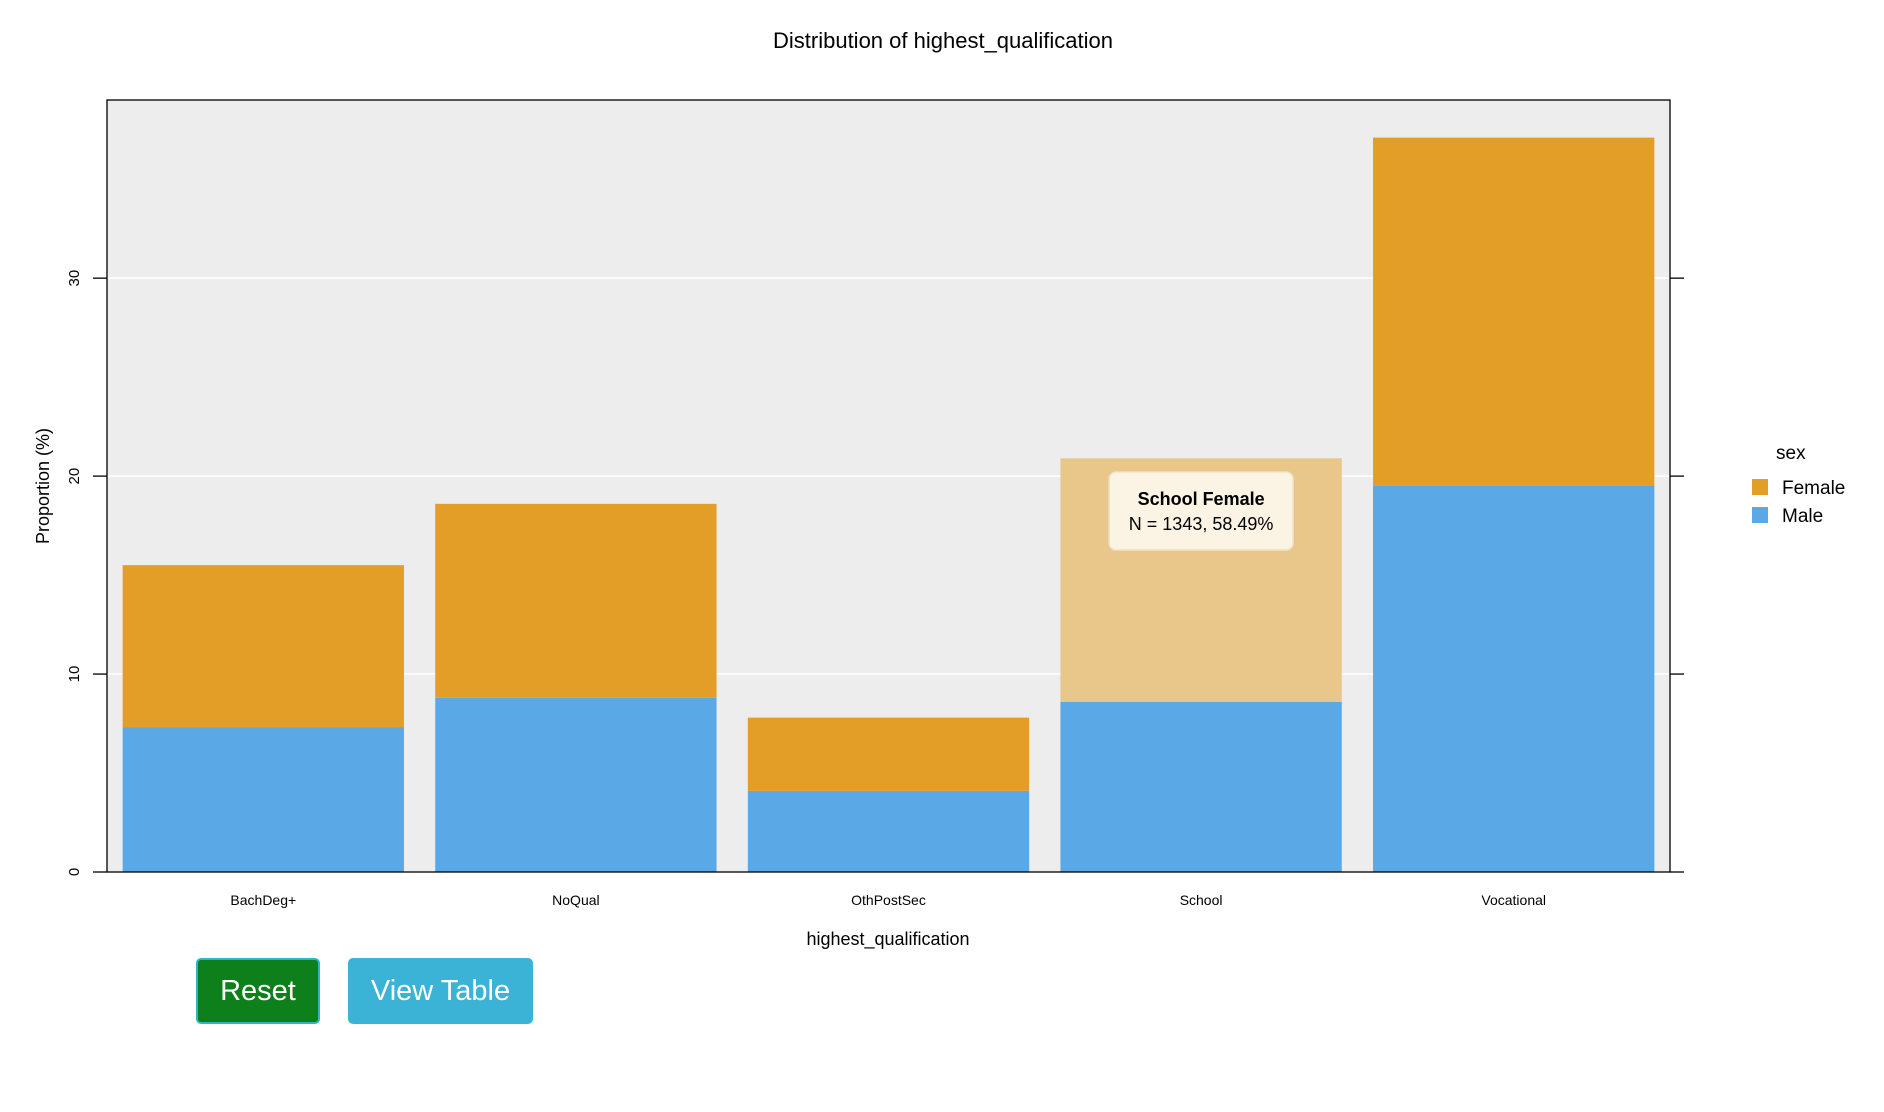  I want to click on chart-title: Distribution of highest_qualification, so click(943, 40).